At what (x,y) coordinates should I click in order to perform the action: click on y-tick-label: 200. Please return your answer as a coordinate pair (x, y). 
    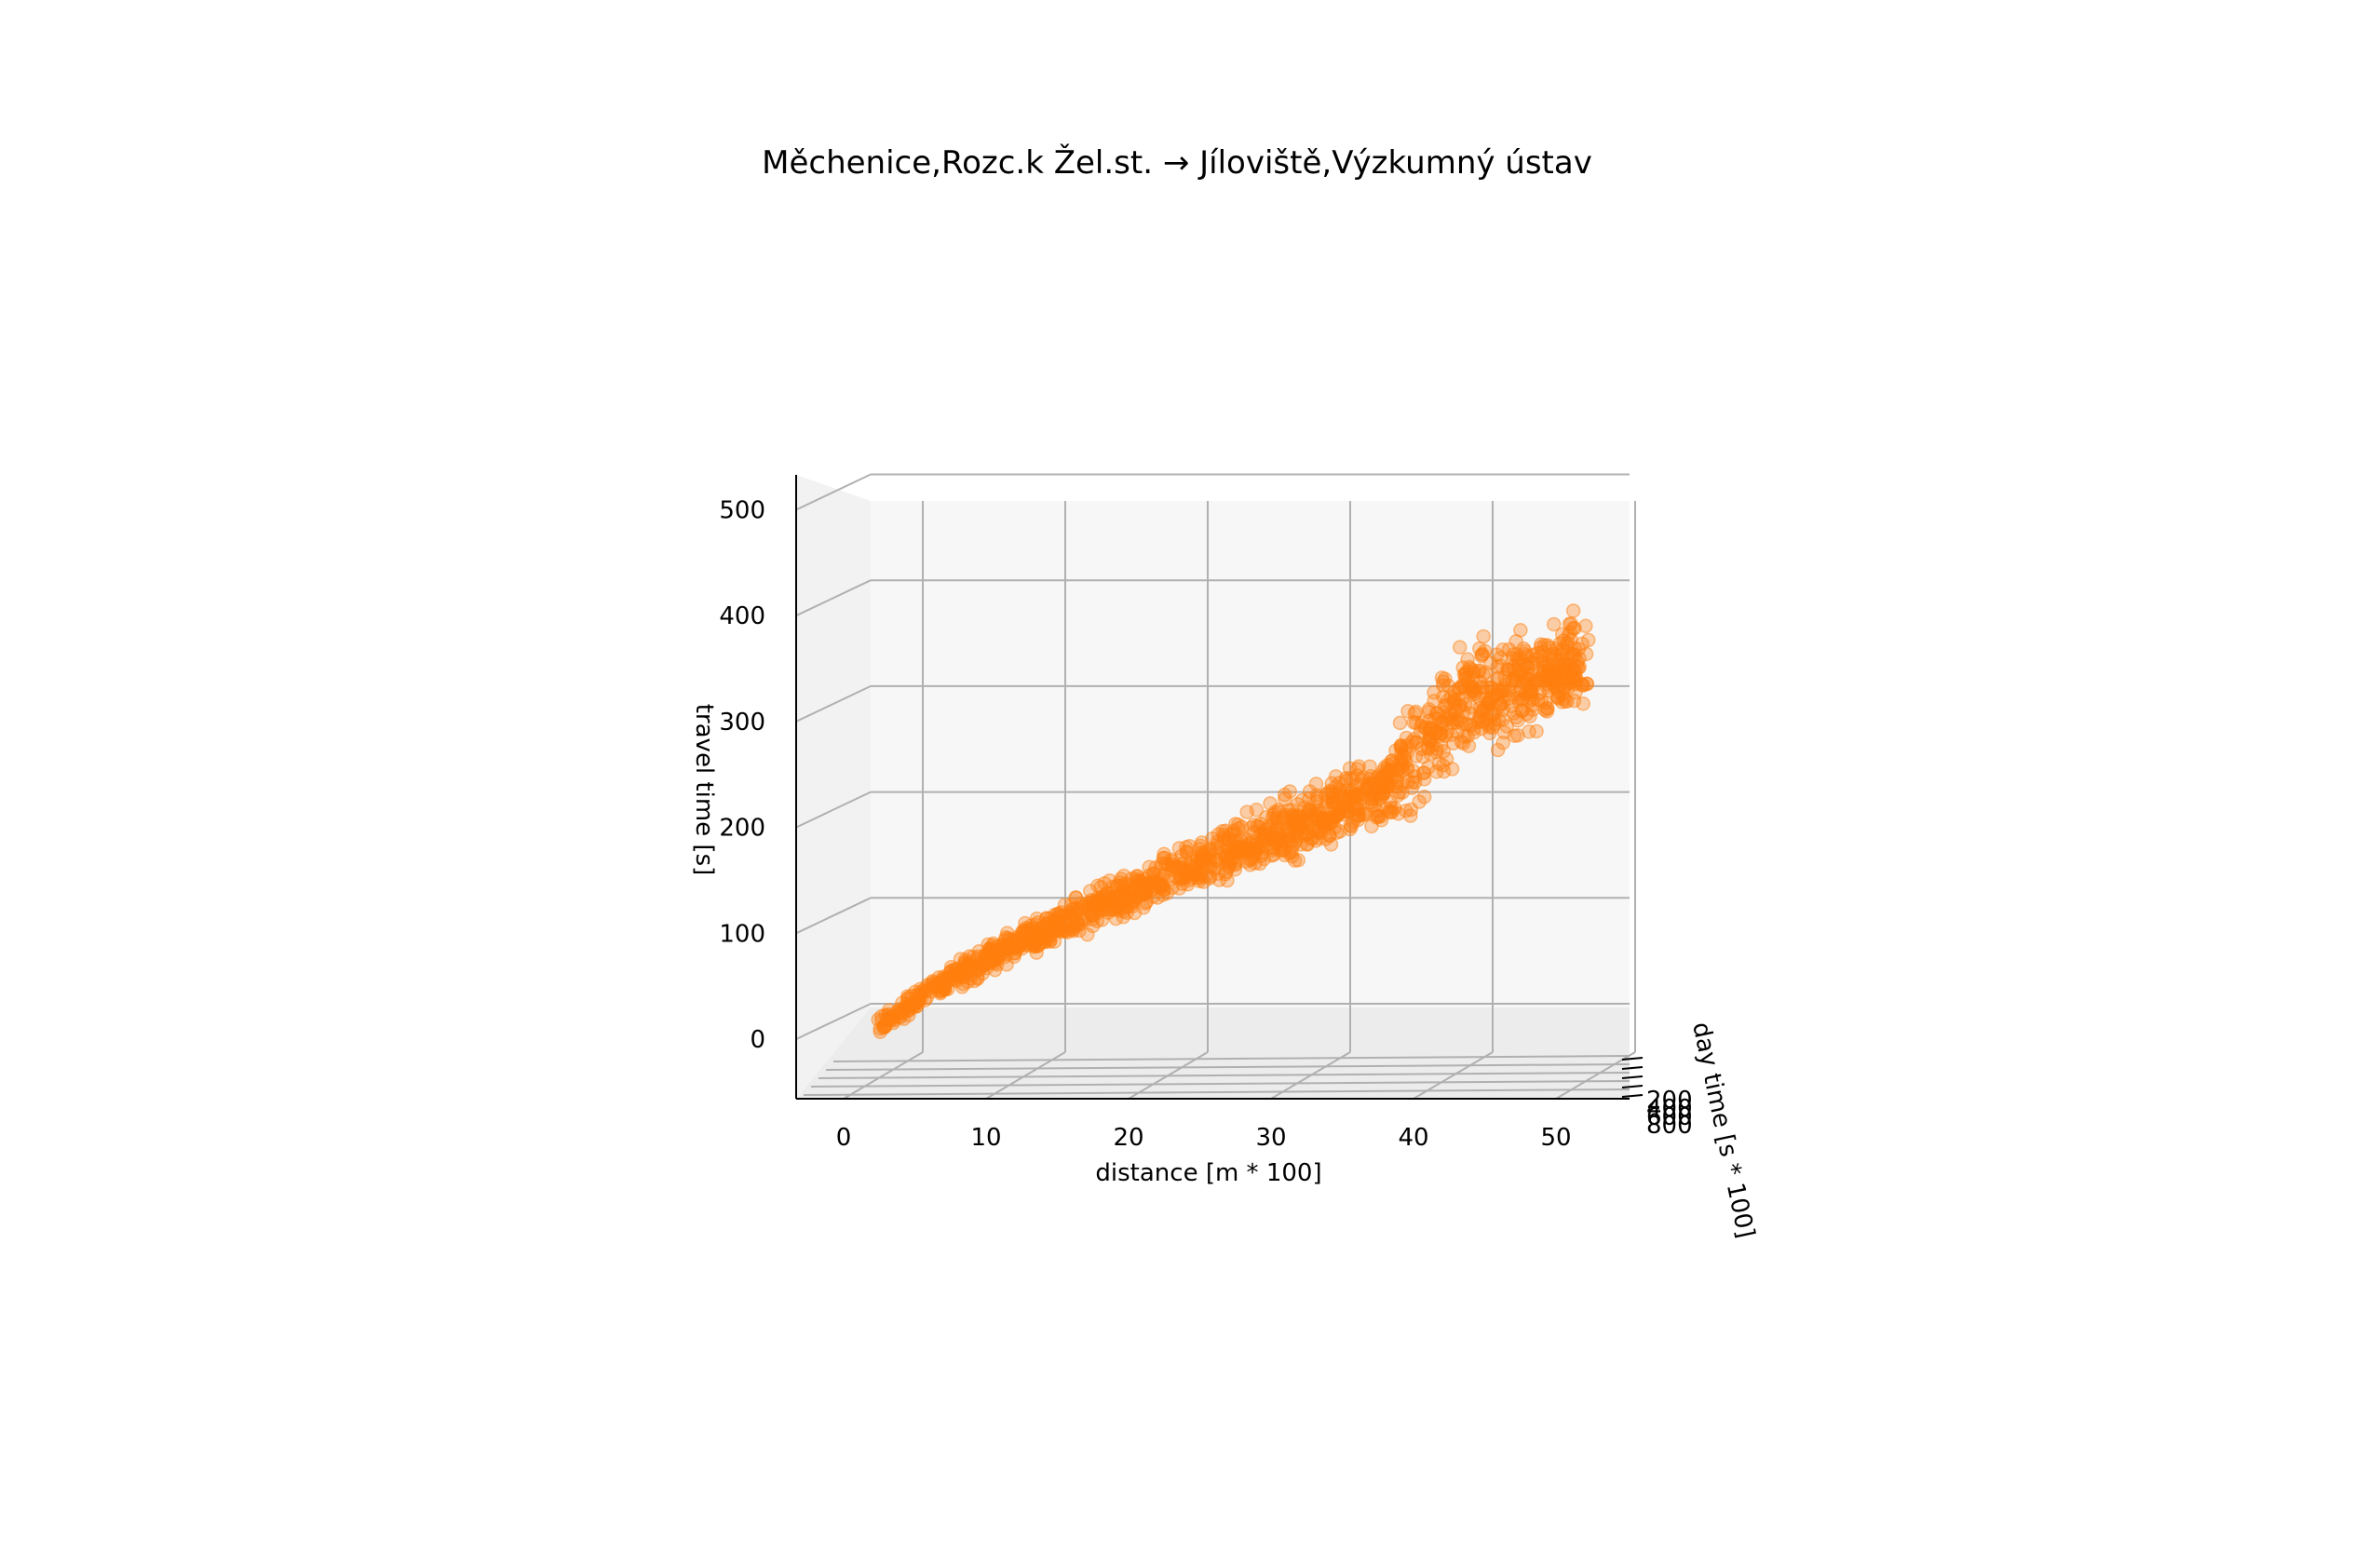
    Looking at the image, I should click on (742, 829).